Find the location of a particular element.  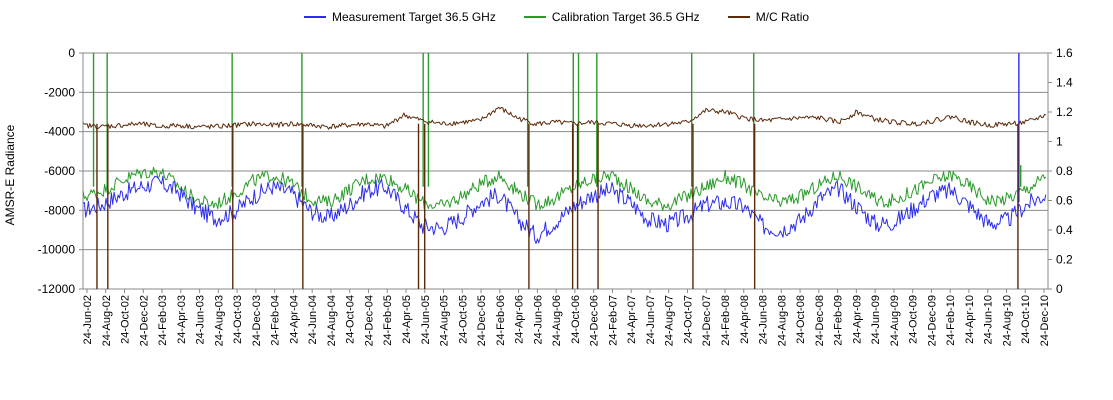

legend-item-ratio: M/C Ratio is located at coordinates (768, 17).